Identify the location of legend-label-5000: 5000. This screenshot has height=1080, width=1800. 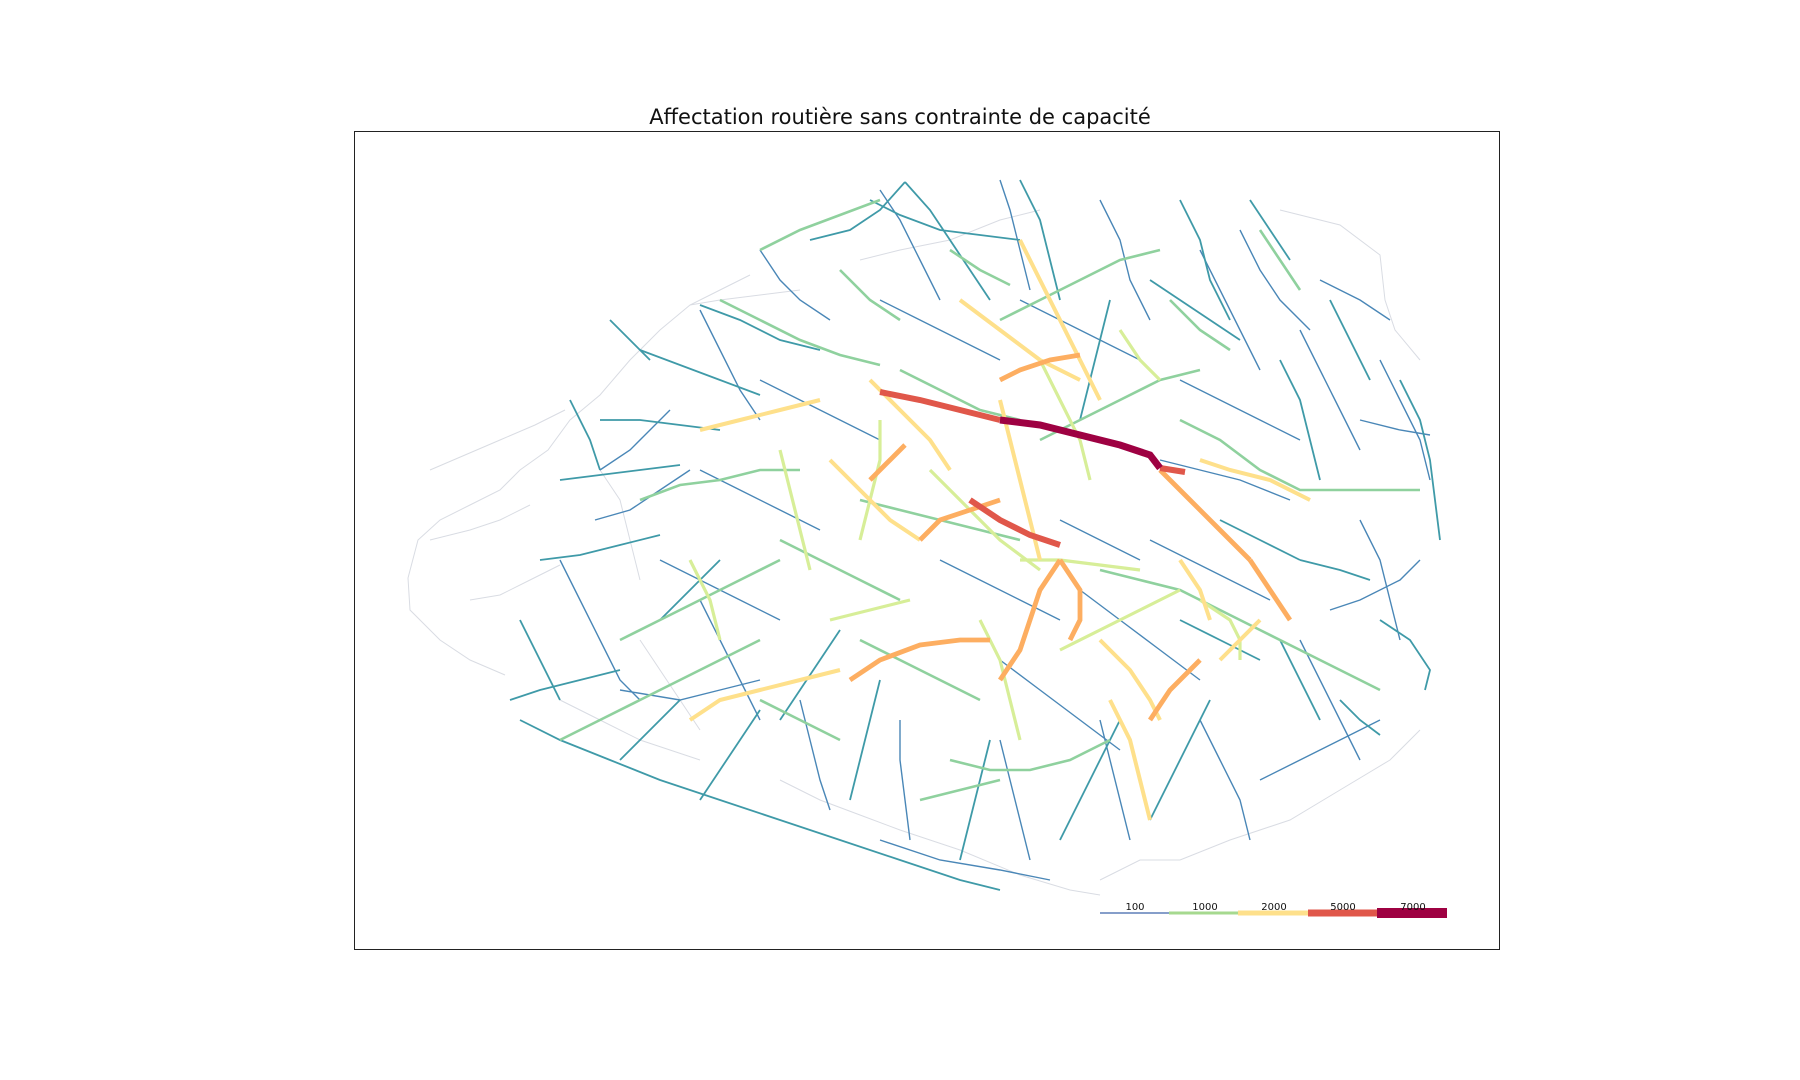
(1342, 907).